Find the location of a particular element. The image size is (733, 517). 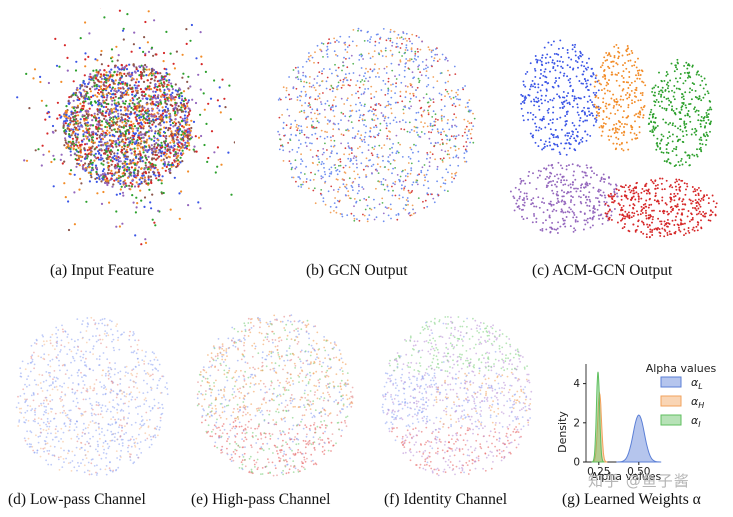

panel-high-pass is located at coordinates (275, 395).